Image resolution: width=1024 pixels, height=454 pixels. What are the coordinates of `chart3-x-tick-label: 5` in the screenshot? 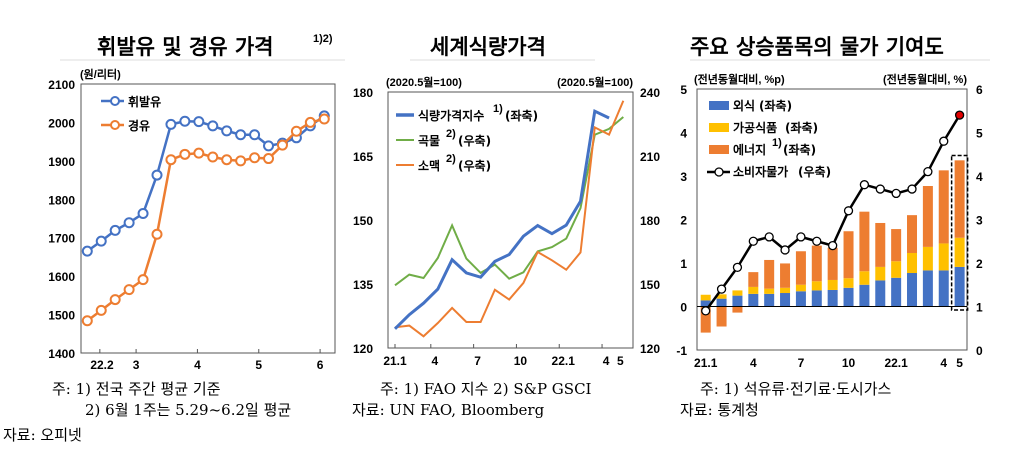 It's located at (959, 363).